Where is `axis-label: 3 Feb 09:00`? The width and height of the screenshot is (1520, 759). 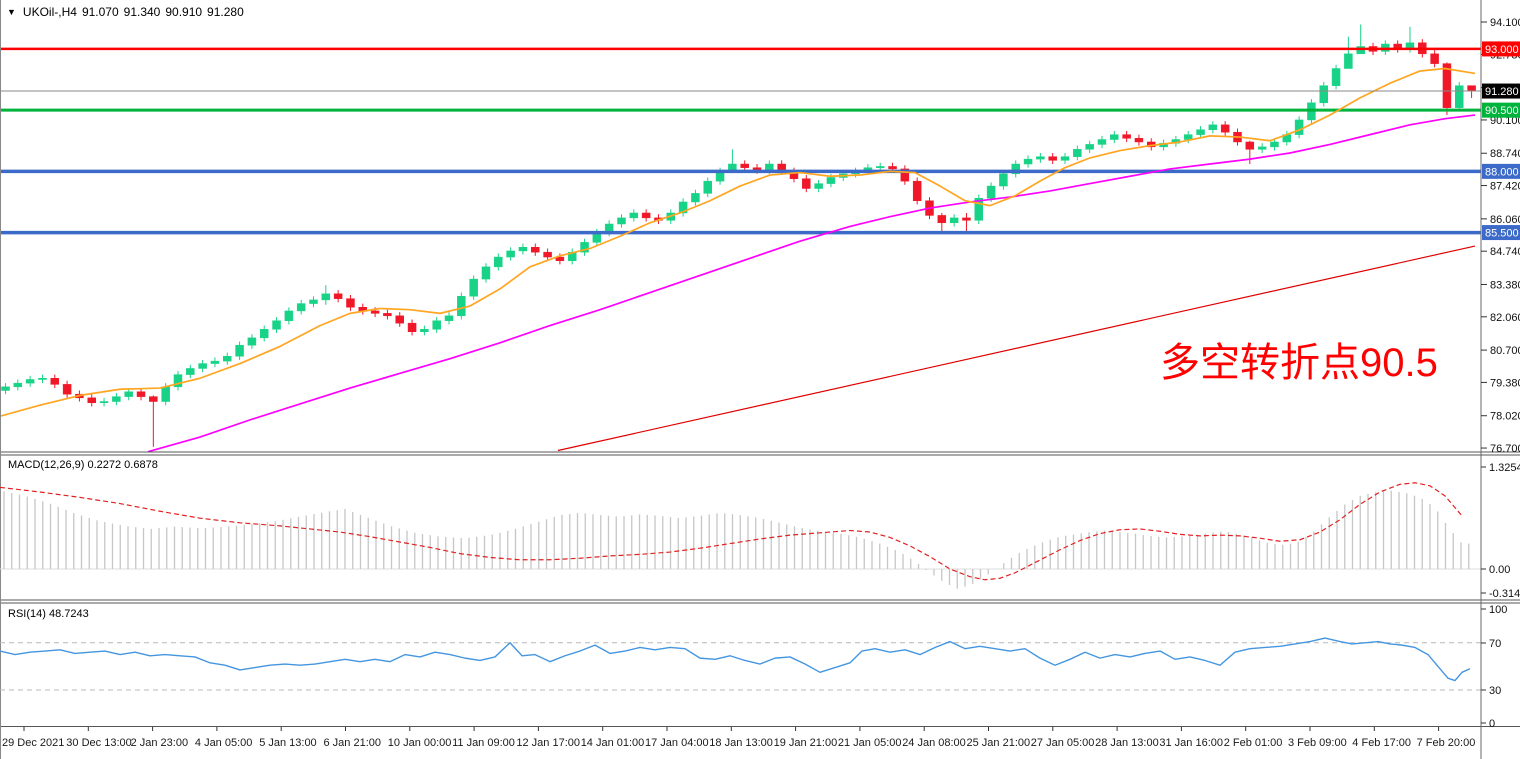 axis-label: 3 Feb 09:00 is located at coordinates (1317, 743).